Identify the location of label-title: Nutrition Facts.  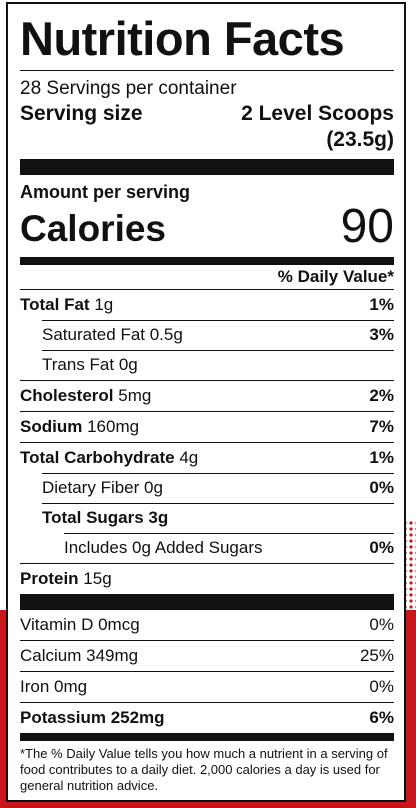
(182, 38).